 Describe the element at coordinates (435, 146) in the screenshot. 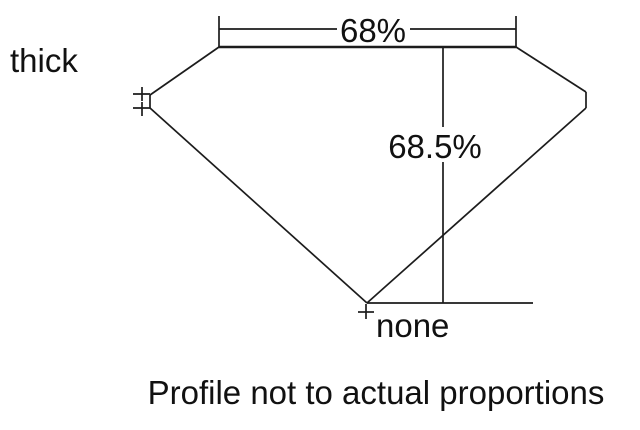

I see `depth-label: 68.5%` at that location.